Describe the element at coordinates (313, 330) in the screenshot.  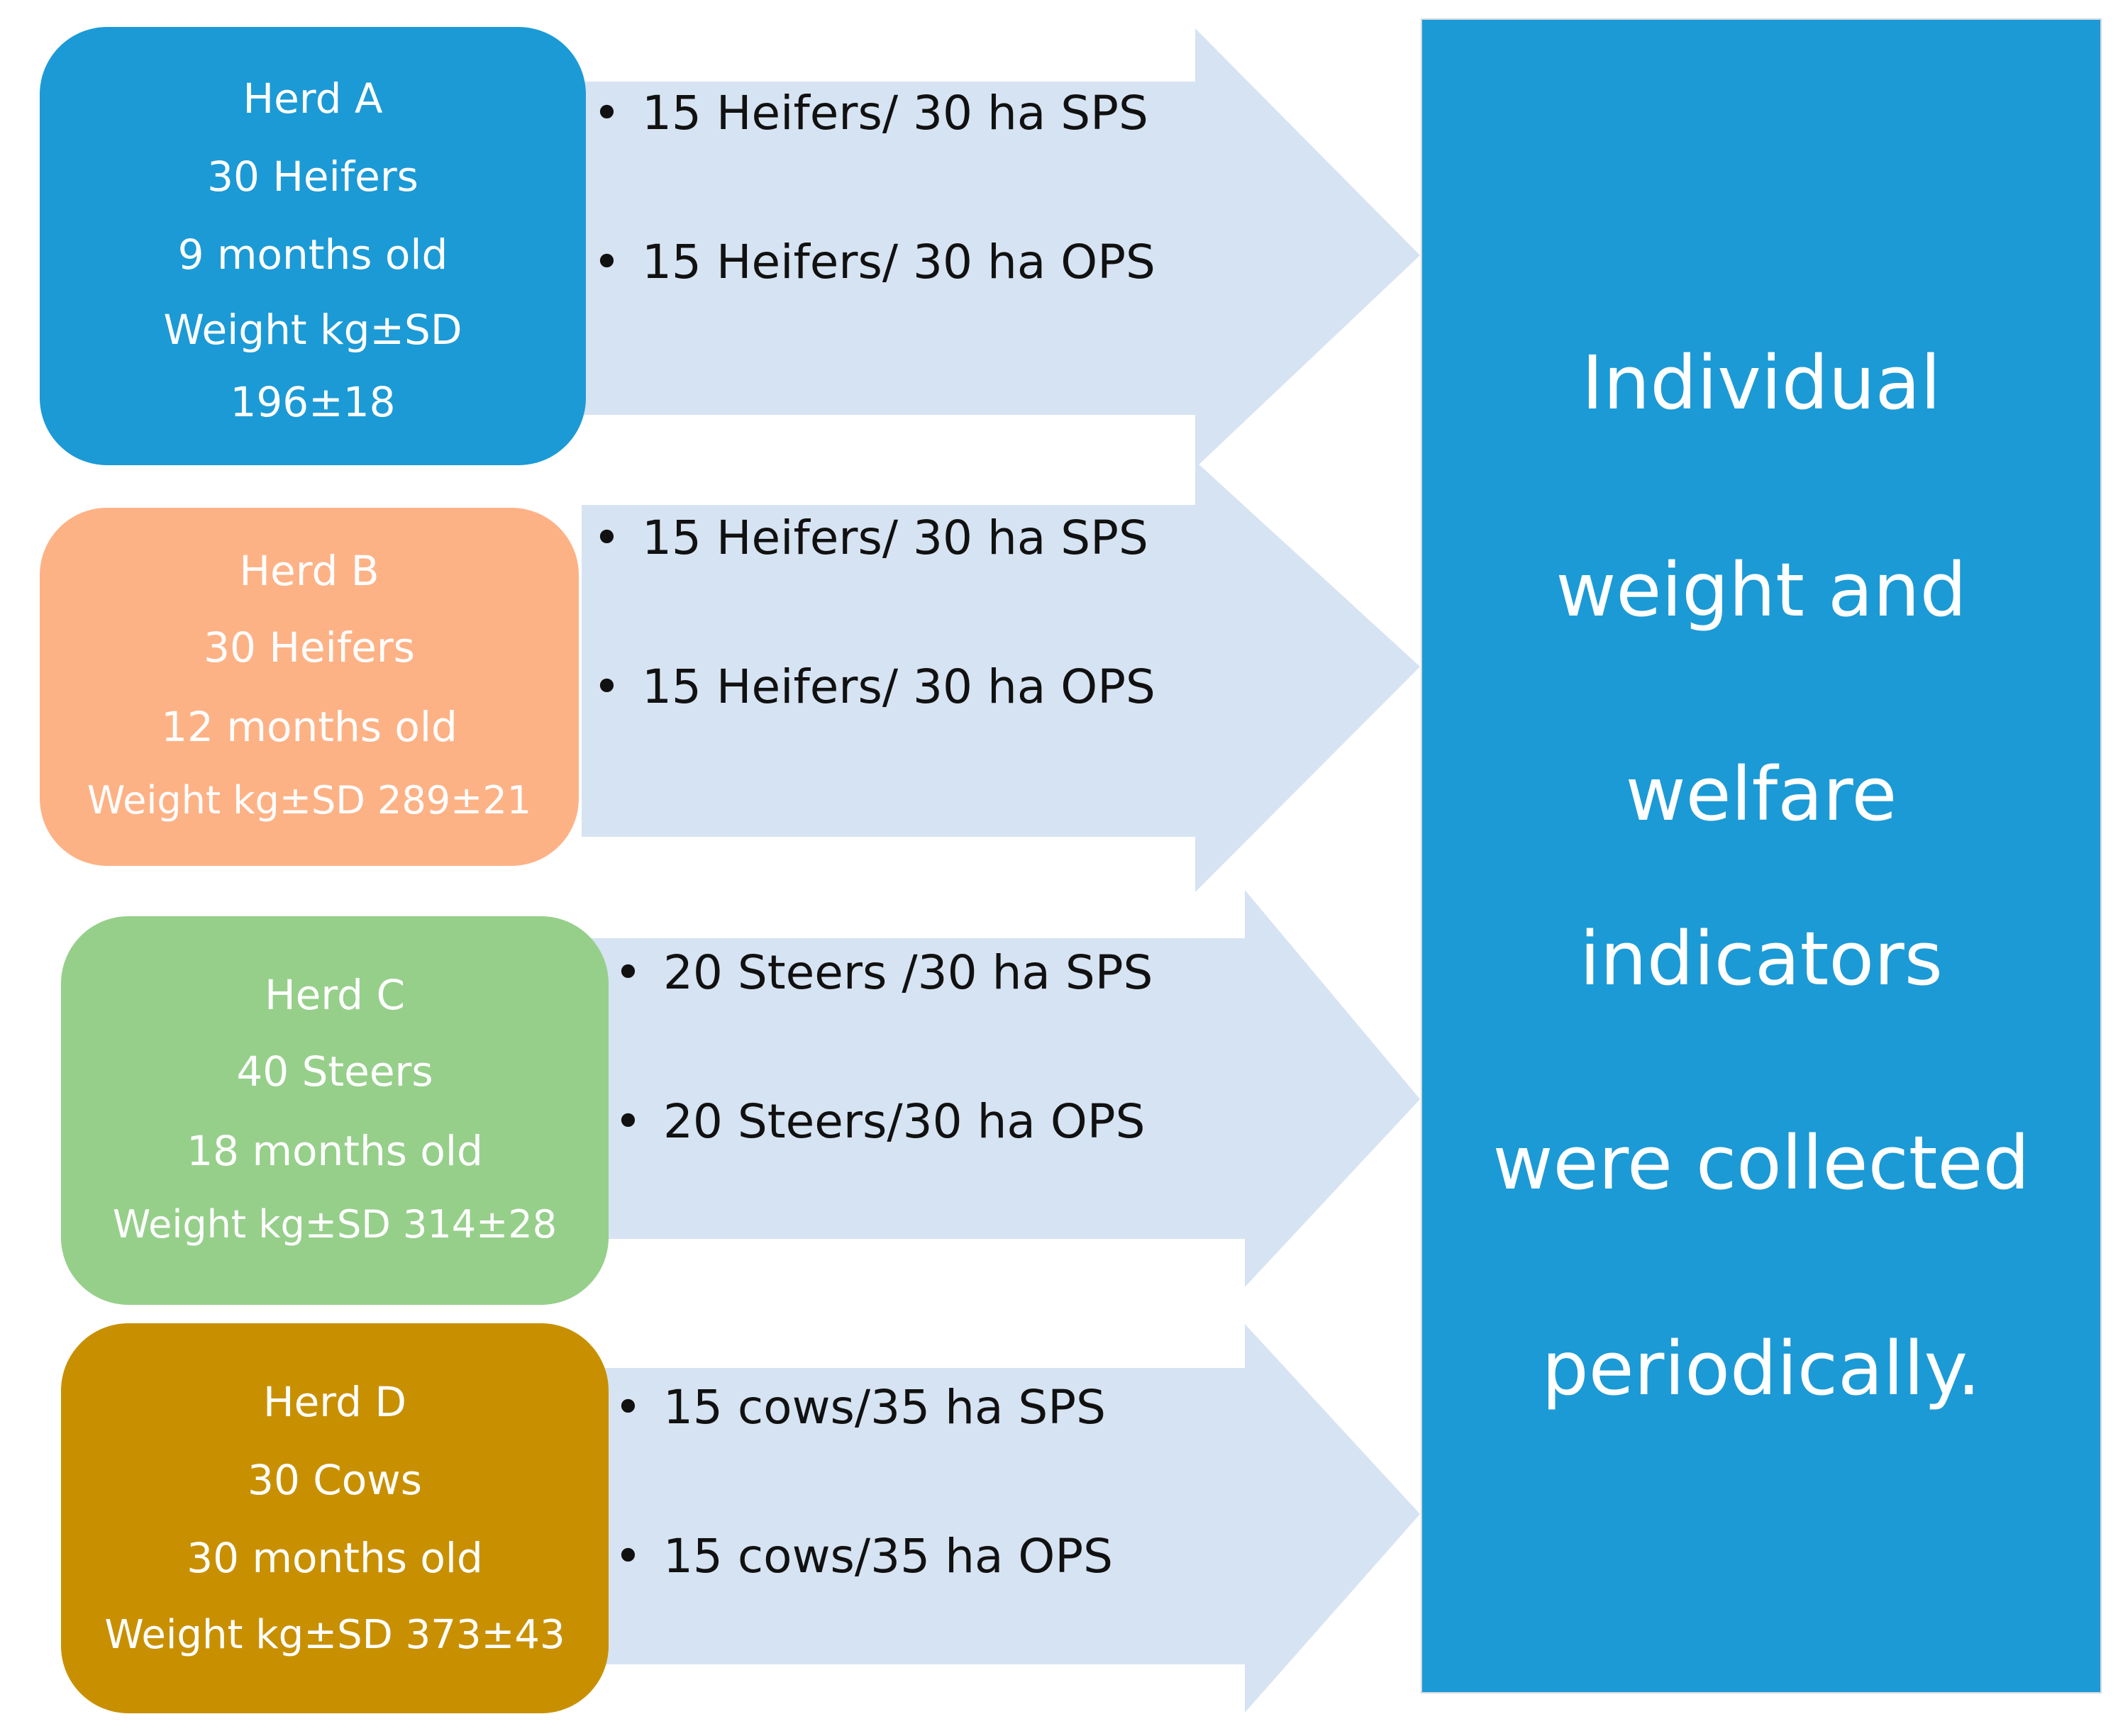
I see `herd-a-weight-label: Weight kg±SD` at that location.